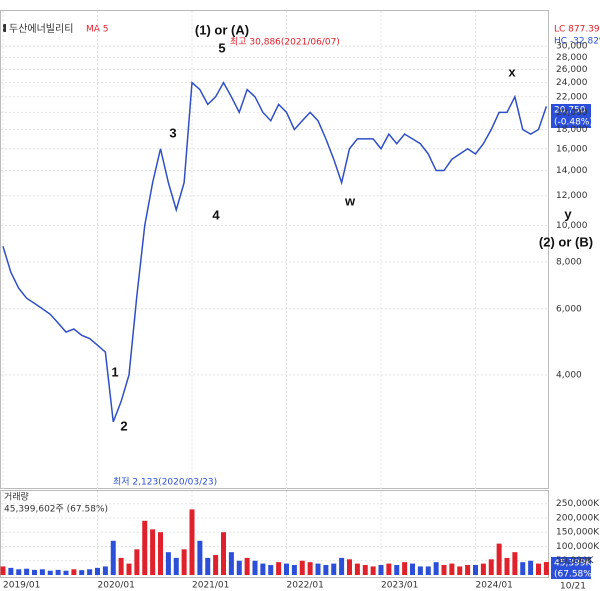 The image size is (600, 591). I want to click on x-tick-label: 2023/01, so click(399, 586).